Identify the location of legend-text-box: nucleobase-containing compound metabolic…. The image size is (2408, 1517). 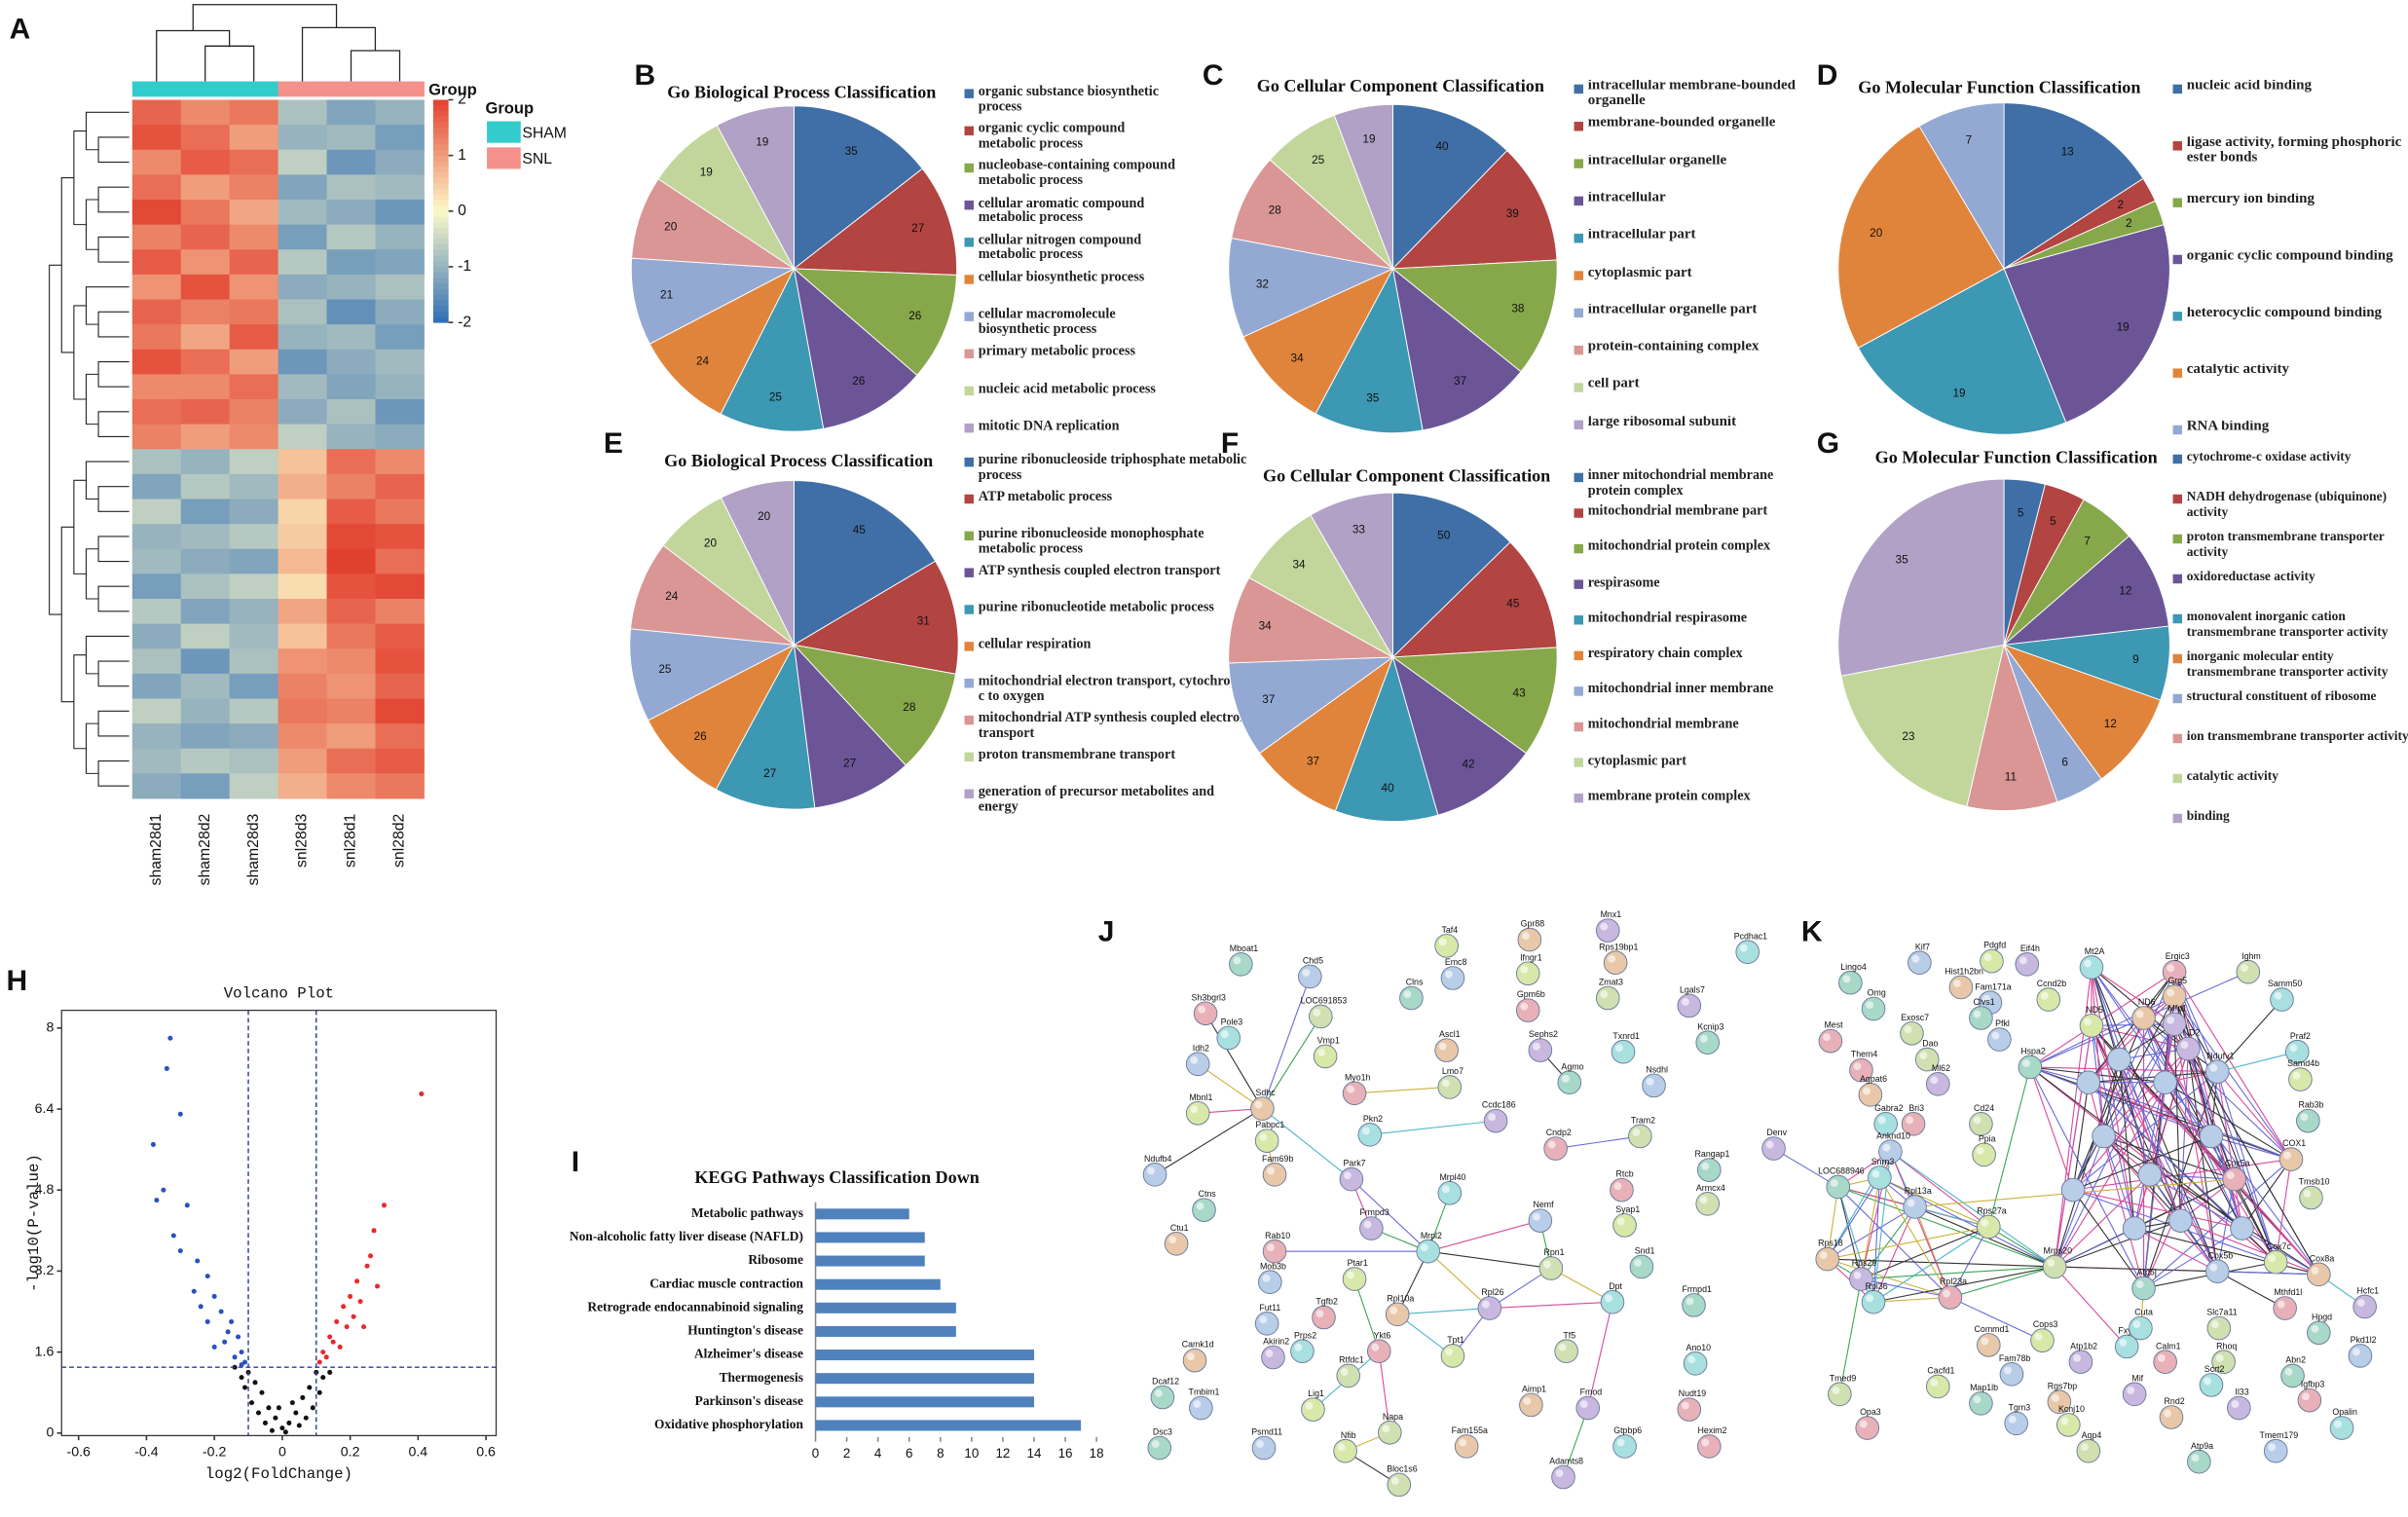
(1077, 173).